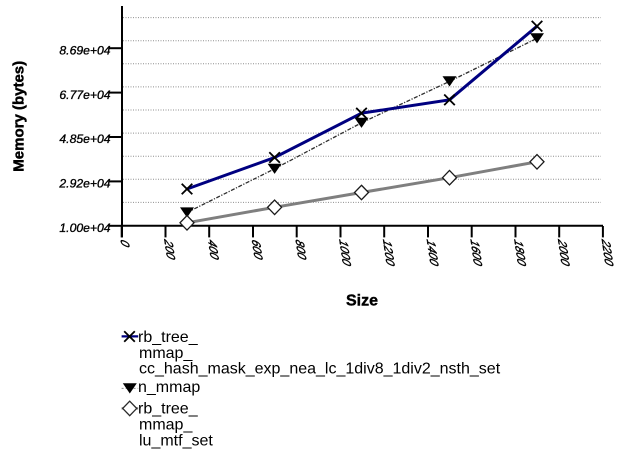 This screenshot has width=620, height=458. What do you see at coordinates (389, 253) in the screenshot?
I see `svg-text: 1200` at bounding box center [389, 253].